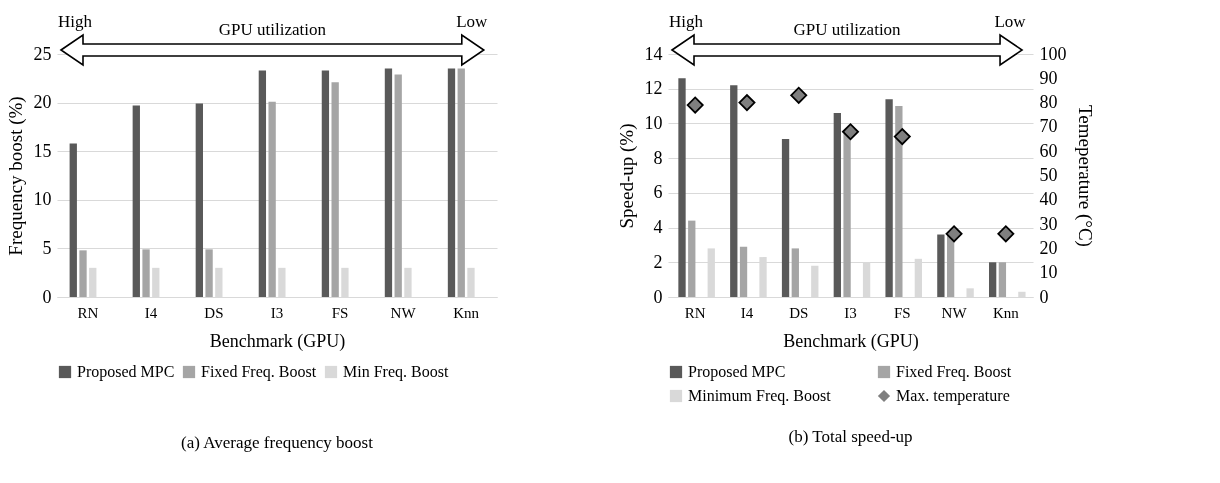 This screenshot has height=483, width=1220. I want to click on y2-tick-label: 70, so click(1048, 126).